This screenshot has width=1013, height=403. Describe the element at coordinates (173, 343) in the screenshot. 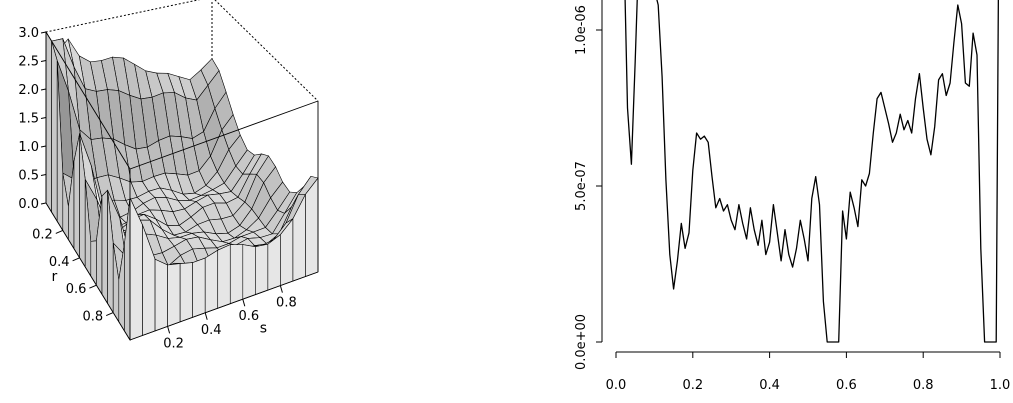

I see `s-tick-label: 0.2` at that location.